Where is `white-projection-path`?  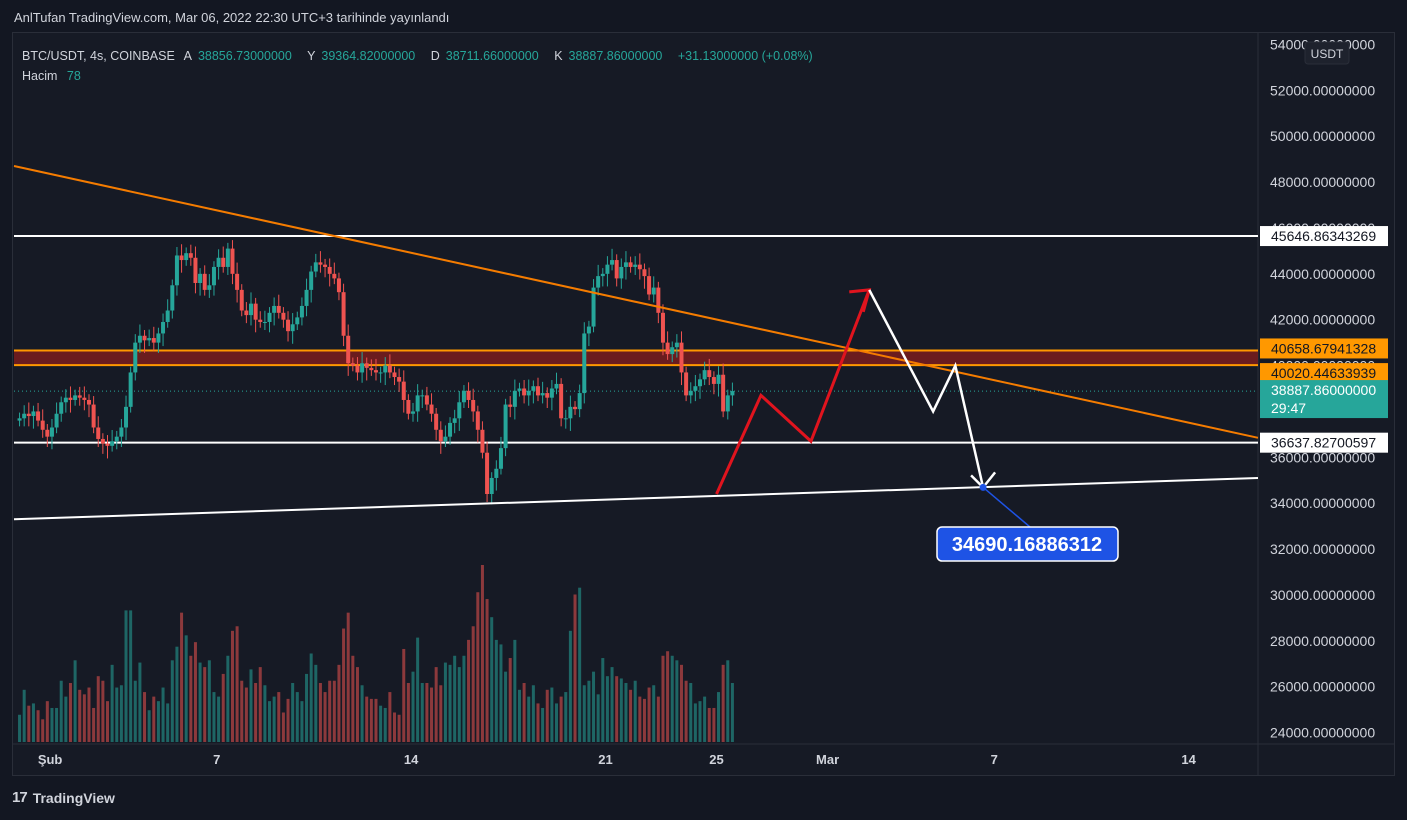 white-projection-path is located at coordinates (926, 388).